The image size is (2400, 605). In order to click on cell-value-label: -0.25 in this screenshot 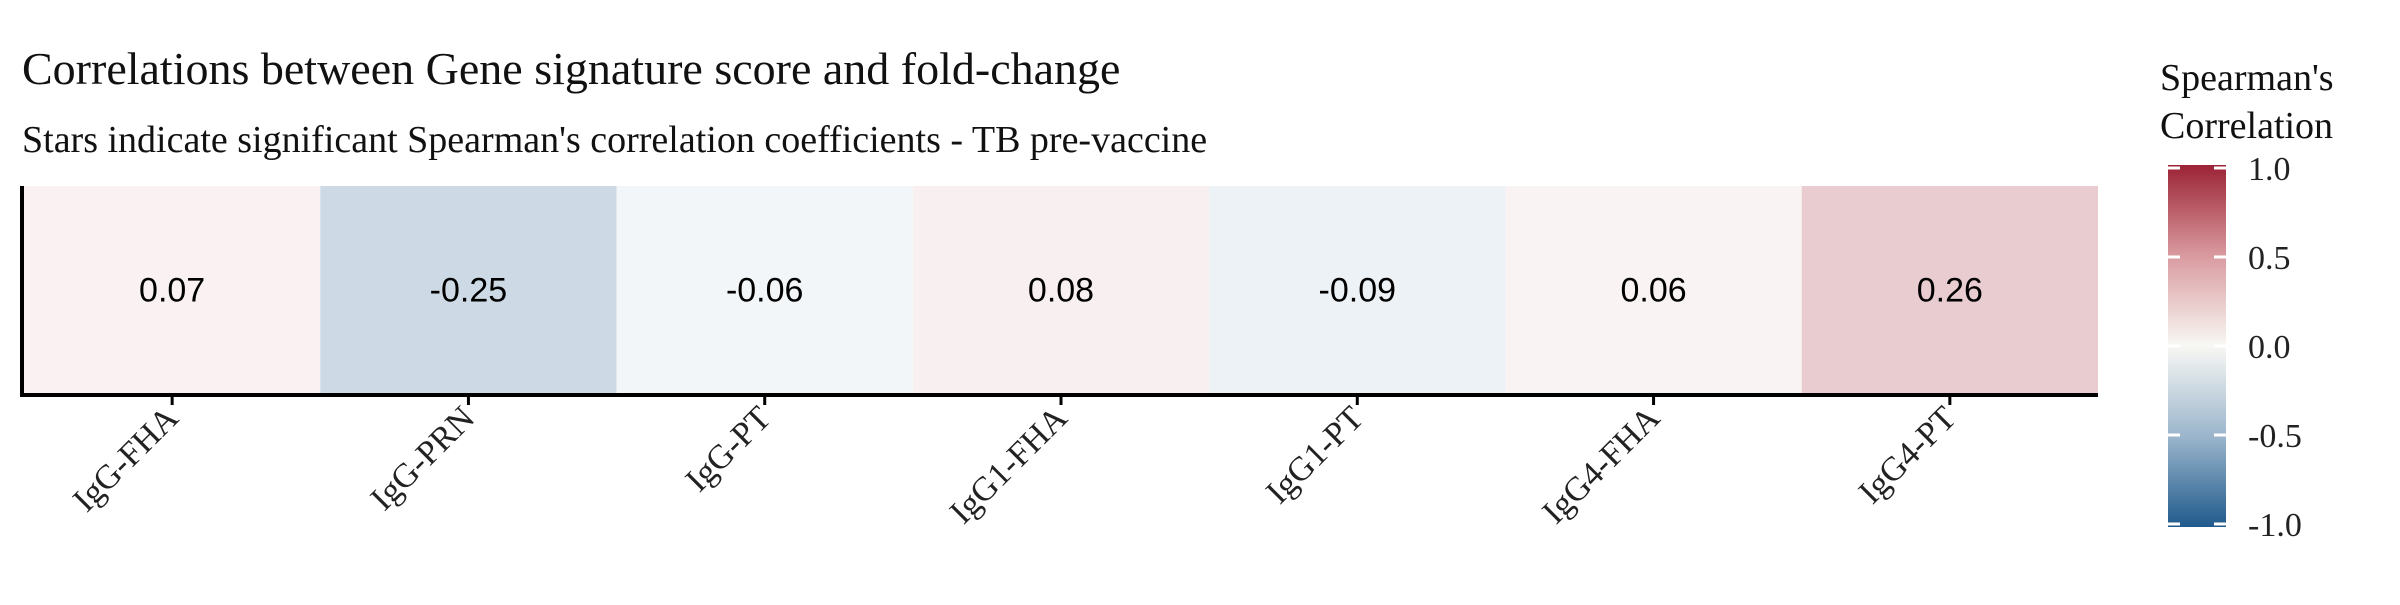, I will do `click(469, 291)`.